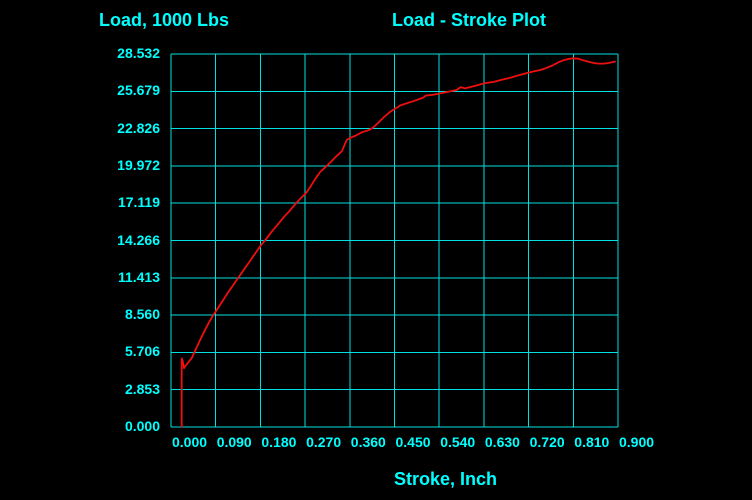 Image resolution: width=752 pixels, height=500 pixels. Describe the element at coordinates (190, 442) in the screenshot. I see `x-tick-label: 0.000` at that location.